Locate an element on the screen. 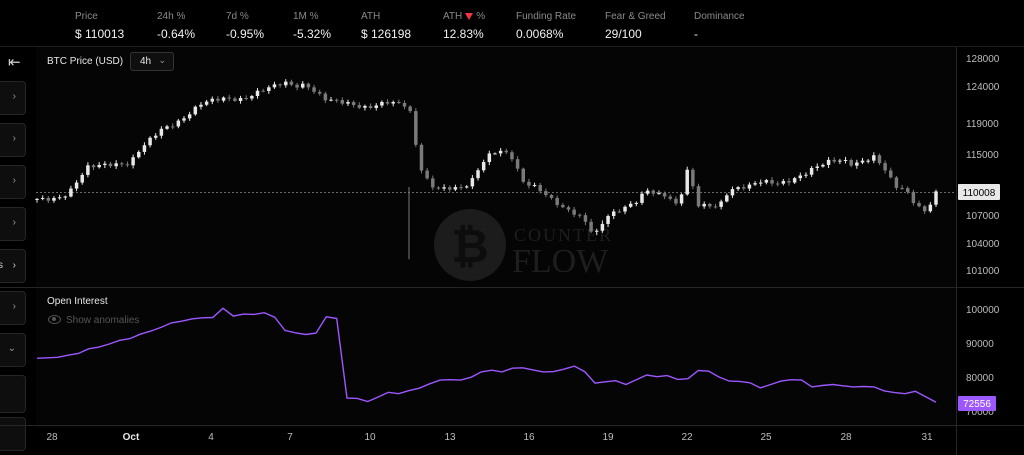 The width and height of the screenshot is (1024, 455). stat-label: Fear & Greed is located at coordinates (635, 16).